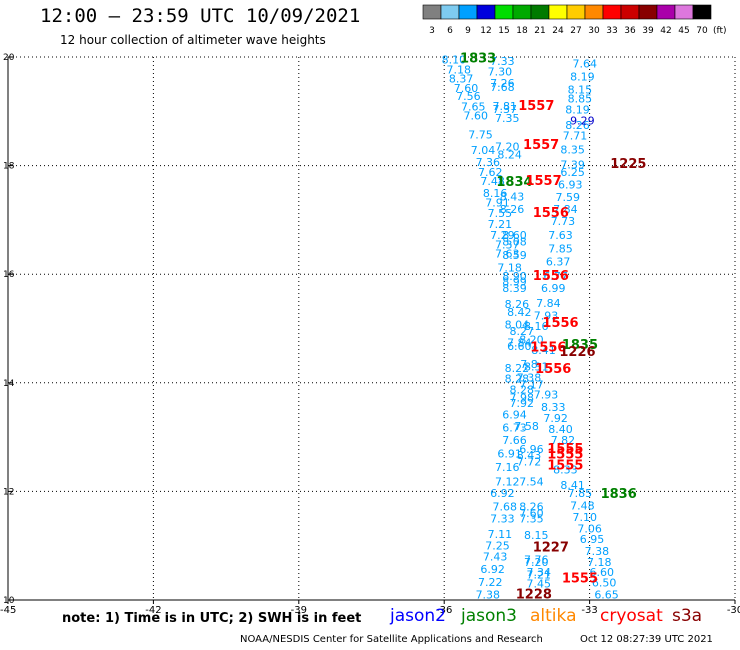 The image size is (740, 650). I want to click on swh-value-label: 8.37, so click(461, 79).